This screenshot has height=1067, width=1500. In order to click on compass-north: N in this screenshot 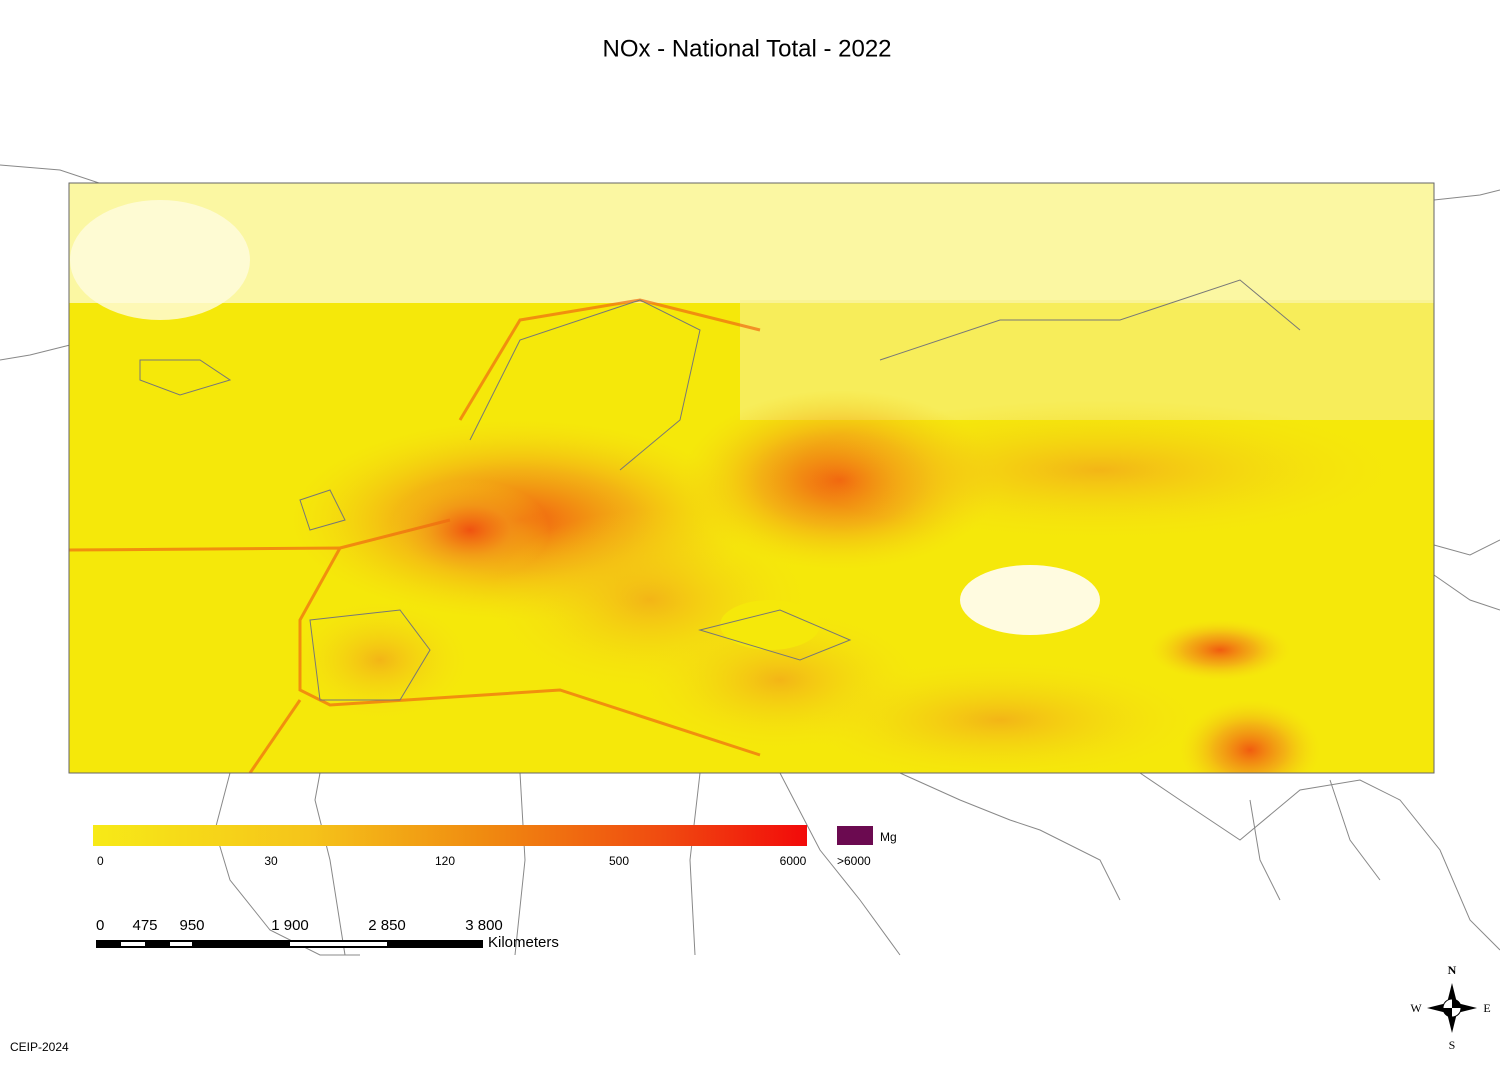, I will do `click(1452, 970)`.